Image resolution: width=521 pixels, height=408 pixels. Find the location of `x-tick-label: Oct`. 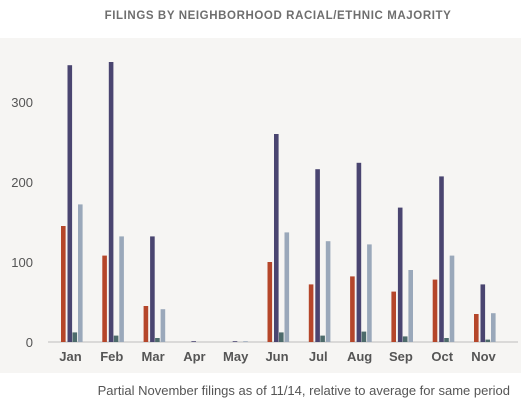

x-tick-label: Oct is located at coordinates (442, 356).